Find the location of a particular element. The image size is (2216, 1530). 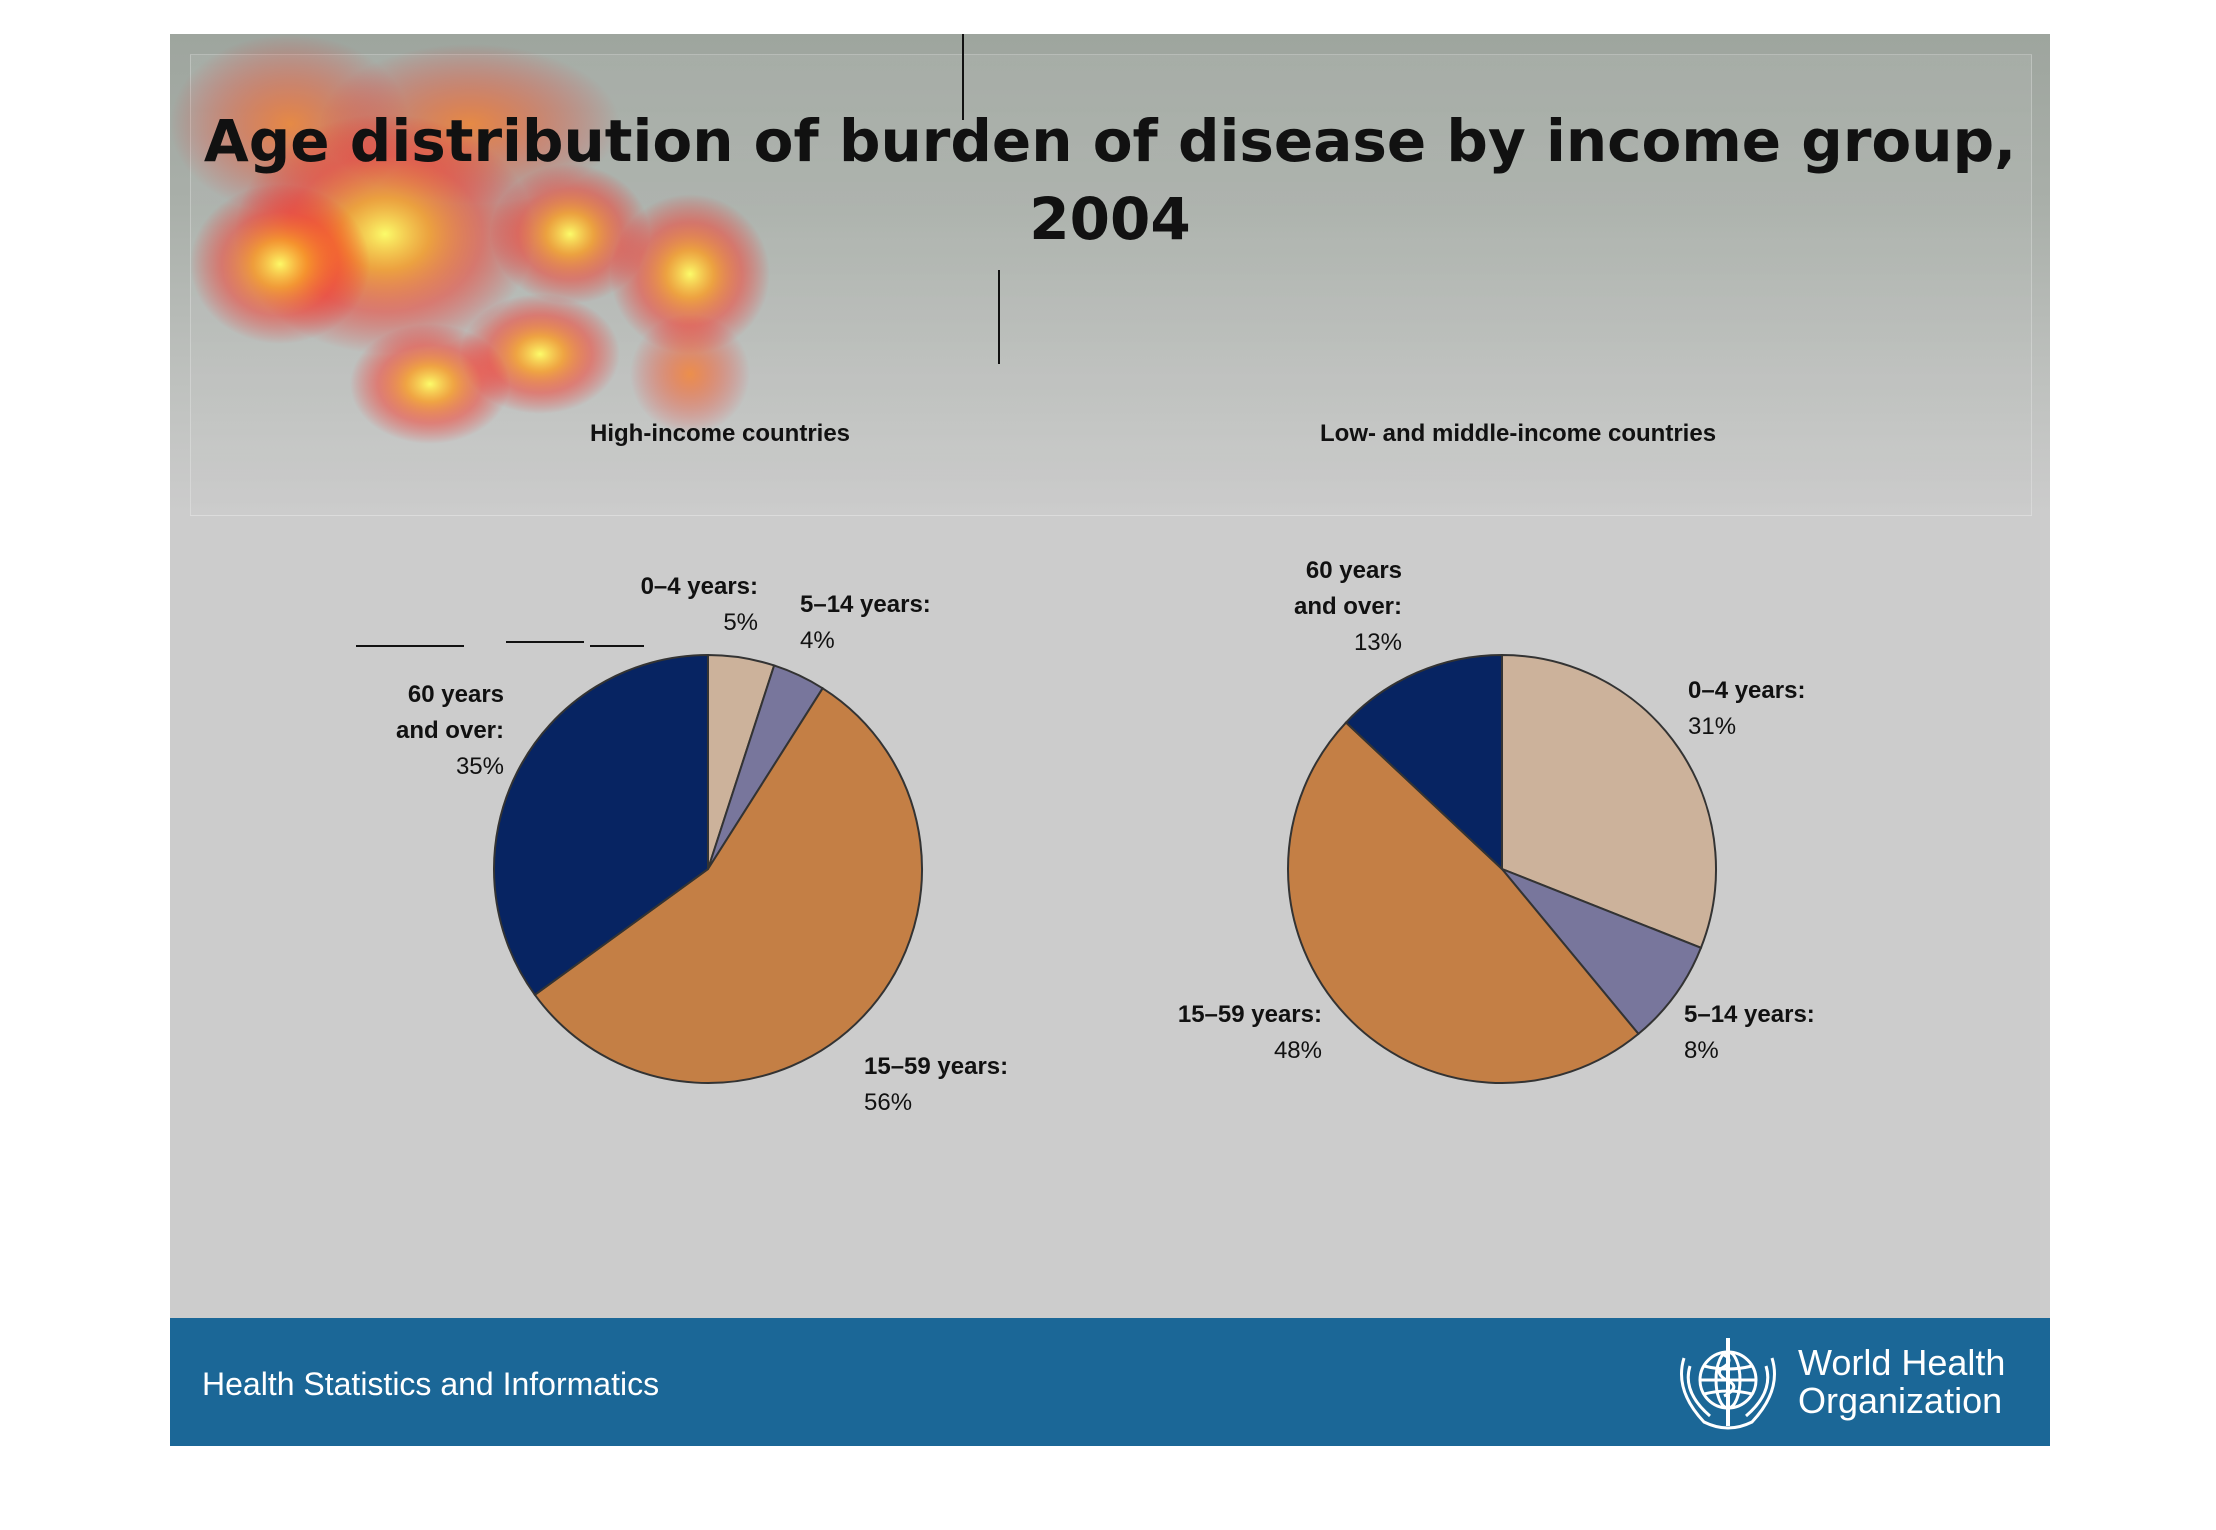

slice-value-label: 8% is located at coordinates (1701, 1050).